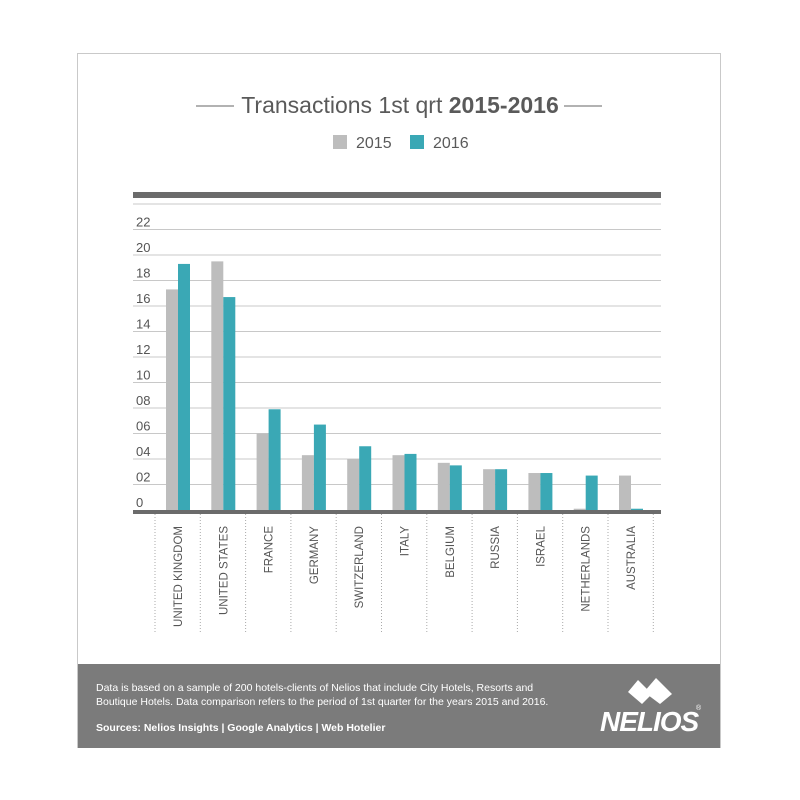  What do you see at coordinates (143, 324) in the screenshot?
I see `y-tick-label: 14` at bounding box center [143, 324].